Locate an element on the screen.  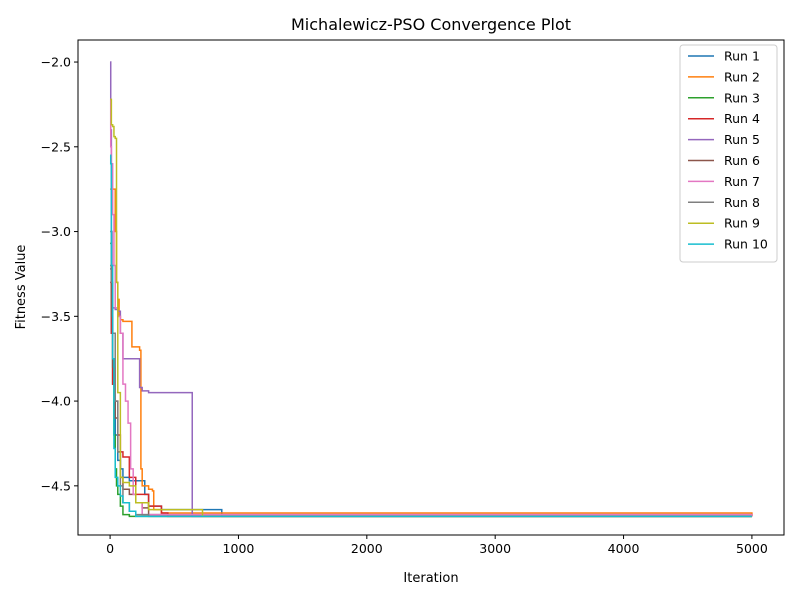
legend-label-run-1: Run 1 is located at coordinates (742, 56).